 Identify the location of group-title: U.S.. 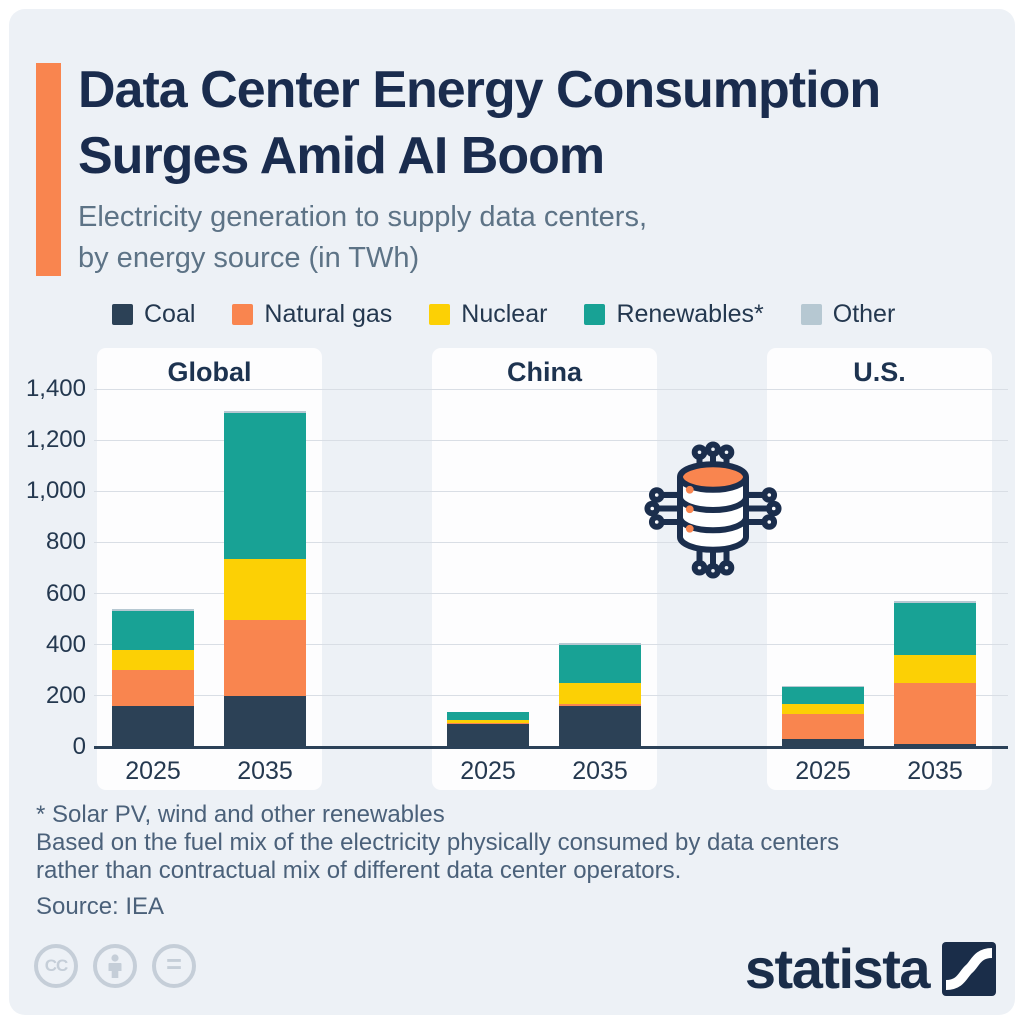
(879, 372).